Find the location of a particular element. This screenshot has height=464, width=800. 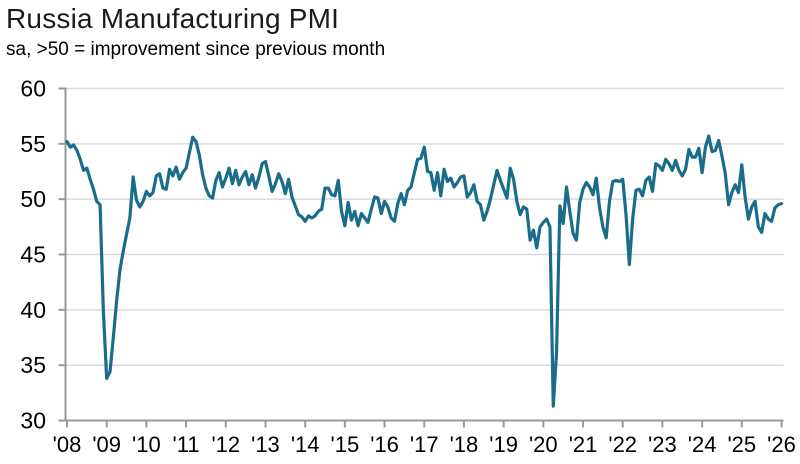

x-tick-label: '23 is located at coordinates (662, 444).